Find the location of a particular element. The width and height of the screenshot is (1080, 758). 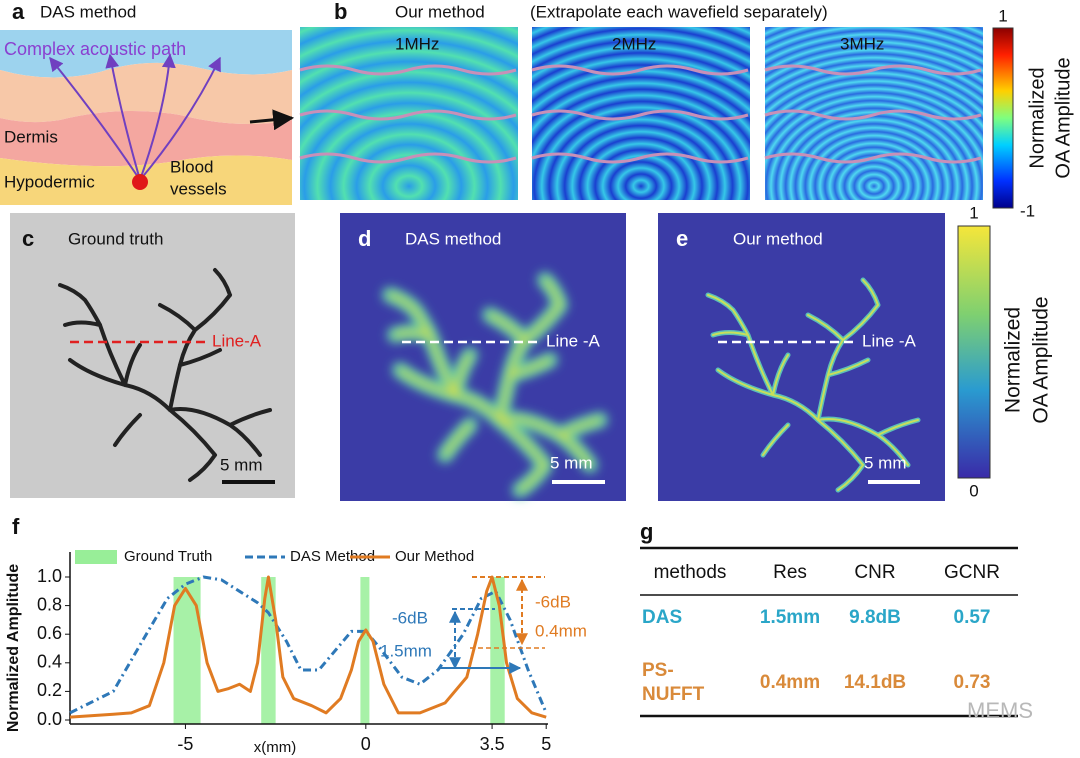

x-axis-label: x(mm) is located at coordinates (275, 747).